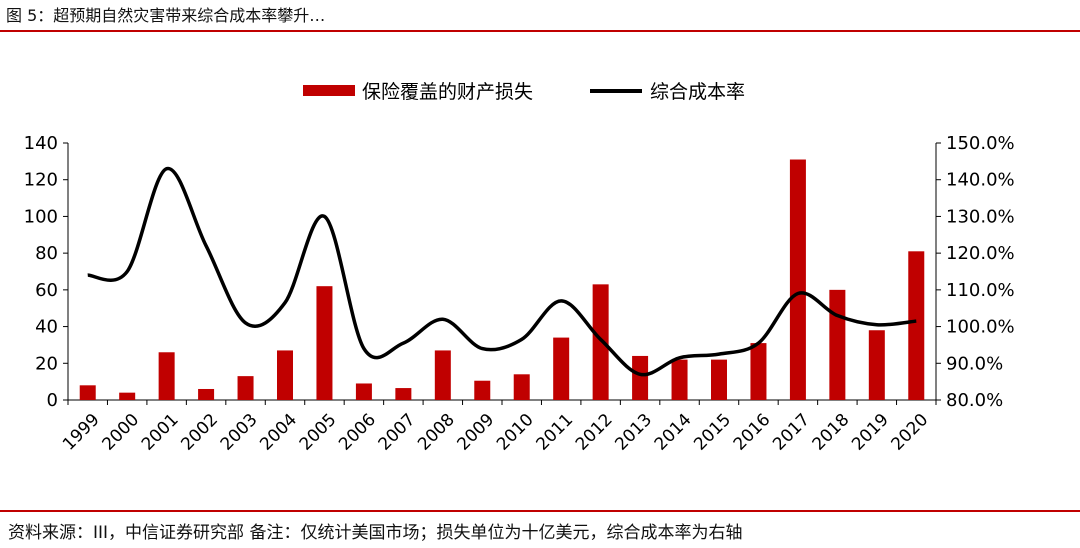 The height and width of the screenshot is (548, 1080). What do you see at coordinates (837, 344) in the screenshot?
I see `bar-2018` at bounding box center [837, 344].